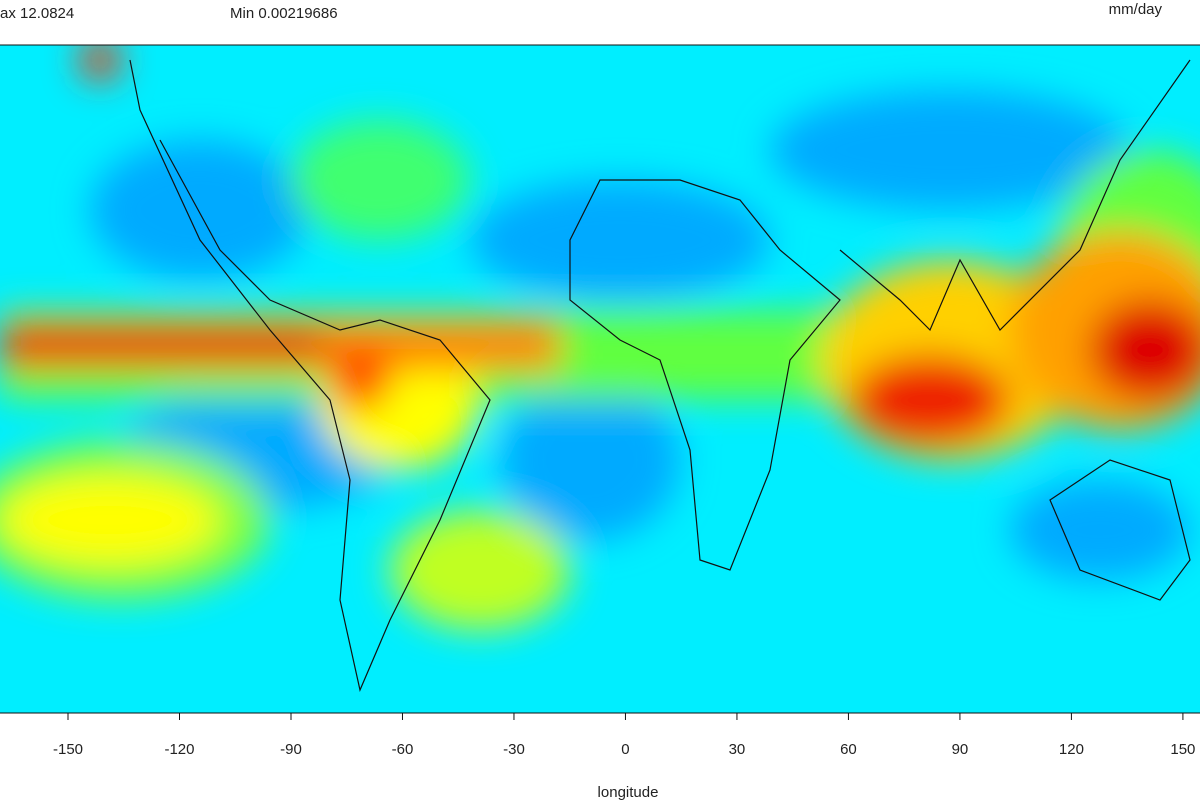 The image size is (1200, 800). I want to click on x-tick-label: 120, so click(1071, 749).